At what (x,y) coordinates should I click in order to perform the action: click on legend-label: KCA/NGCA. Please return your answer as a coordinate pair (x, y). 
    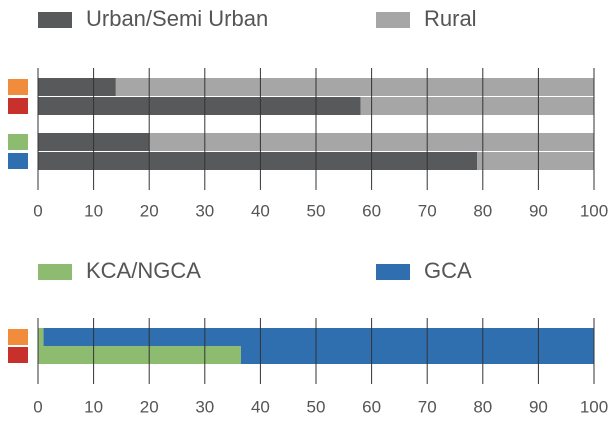
    Looking at the image, I should click on (143, 270).